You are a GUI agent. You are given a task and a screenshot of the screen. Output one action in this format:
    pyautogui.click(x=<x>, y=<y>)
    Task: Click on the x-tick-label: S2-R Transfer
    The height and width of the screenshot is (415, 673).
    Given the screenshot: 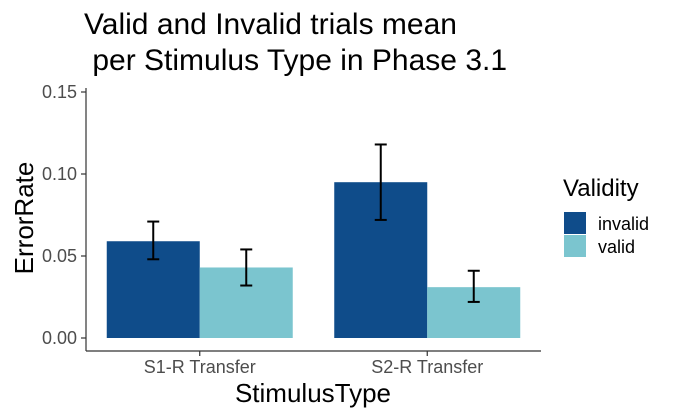 What is the action you would take?
    pyautogui.click(x=427, y=367)
    